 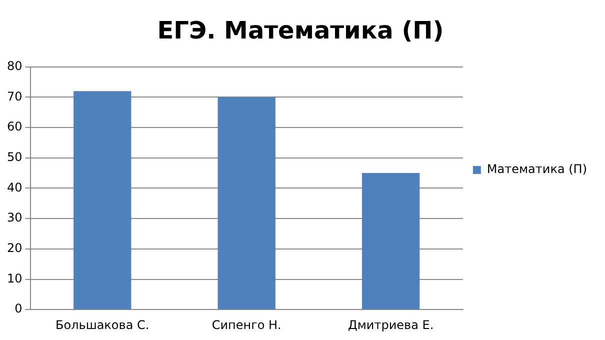 What do you see at coordinates (14, 217) in the screenshot?
I see `y-tick-label: 30` at bounding box center [14, 217].